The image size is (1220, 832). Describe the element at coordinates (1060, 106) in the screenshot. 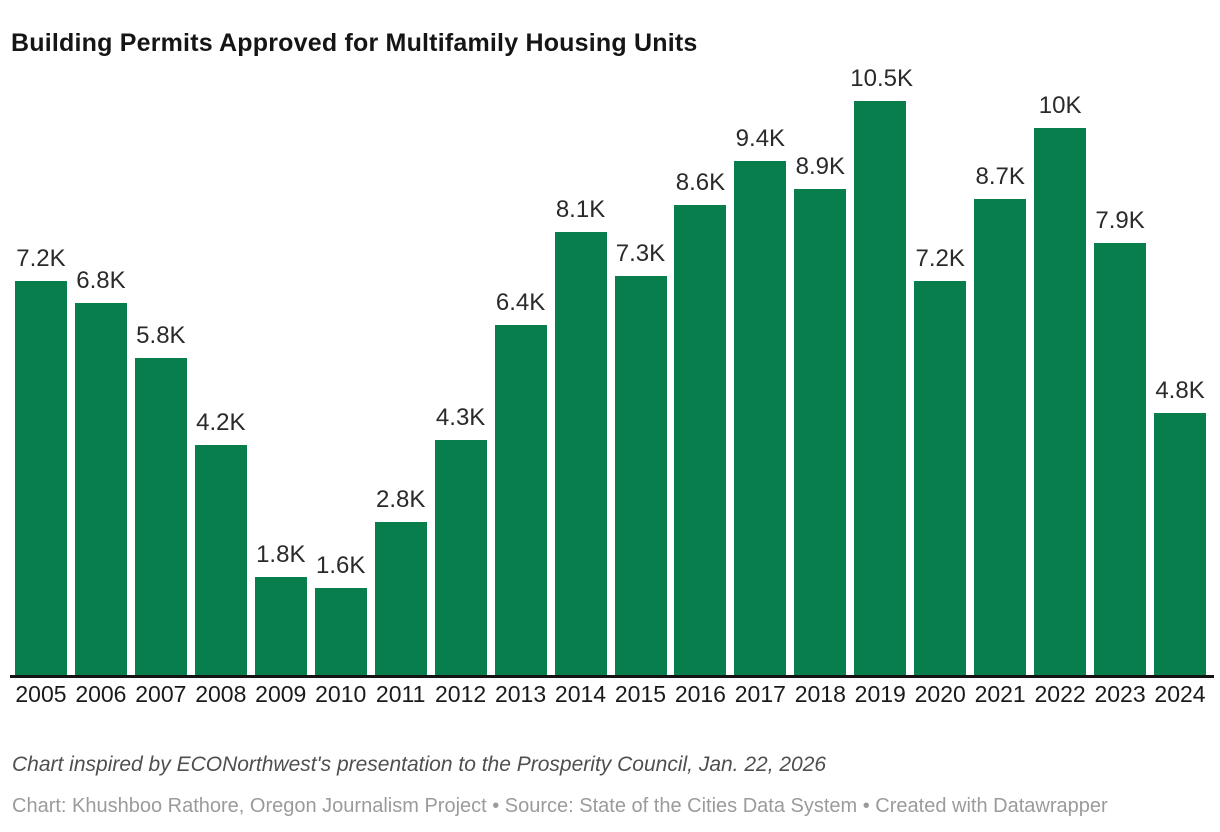

I see `bar-value-label: 10K` at that location.